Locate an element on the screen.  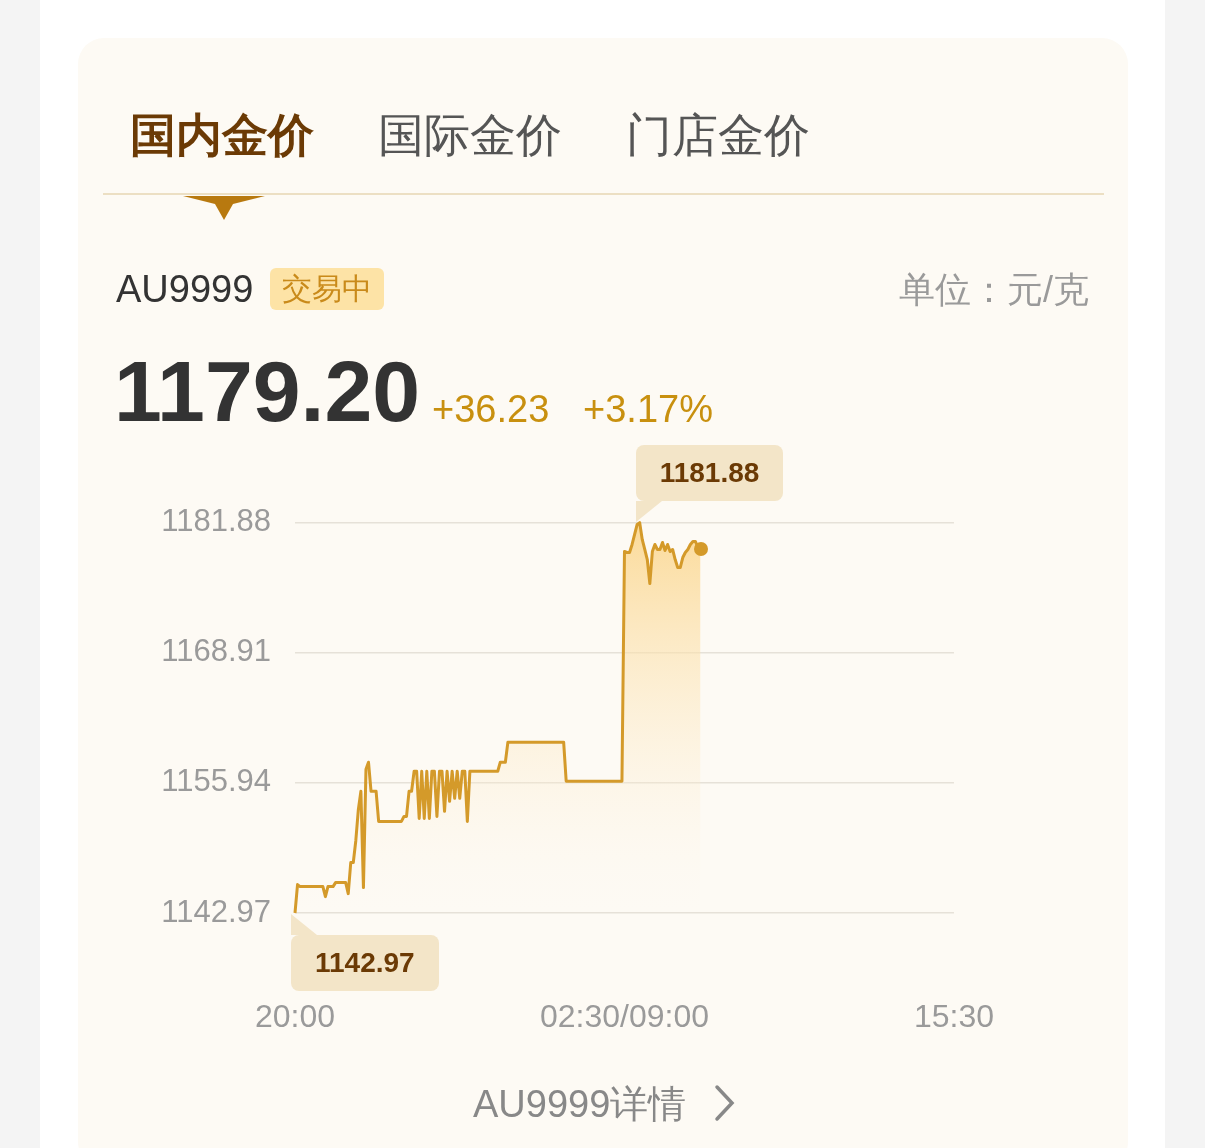
text: 1179.20 is located at coordinates (267, 391).